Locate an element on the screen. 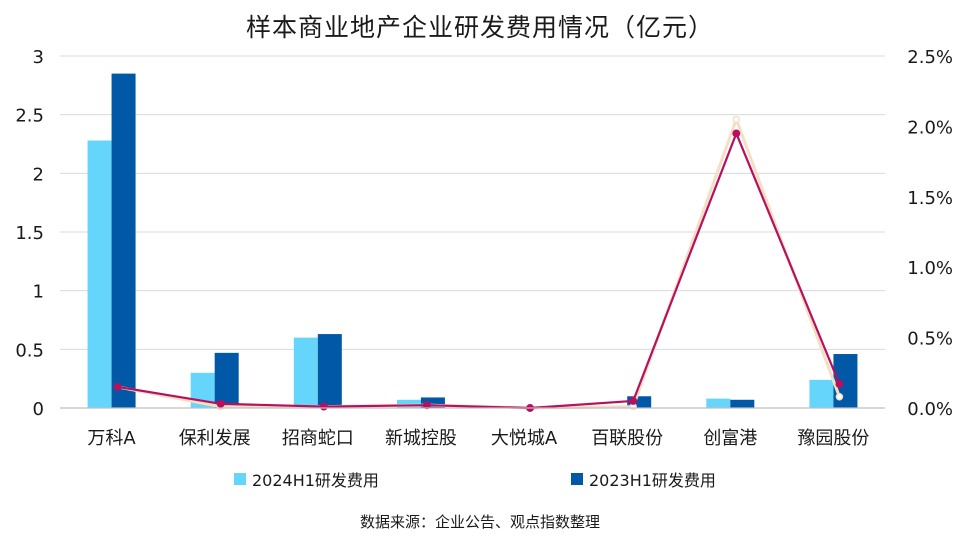 The height and width of the screenshot is (540, 960). y-tick-label-right: 2.5% is located at coordinates (930, 57).